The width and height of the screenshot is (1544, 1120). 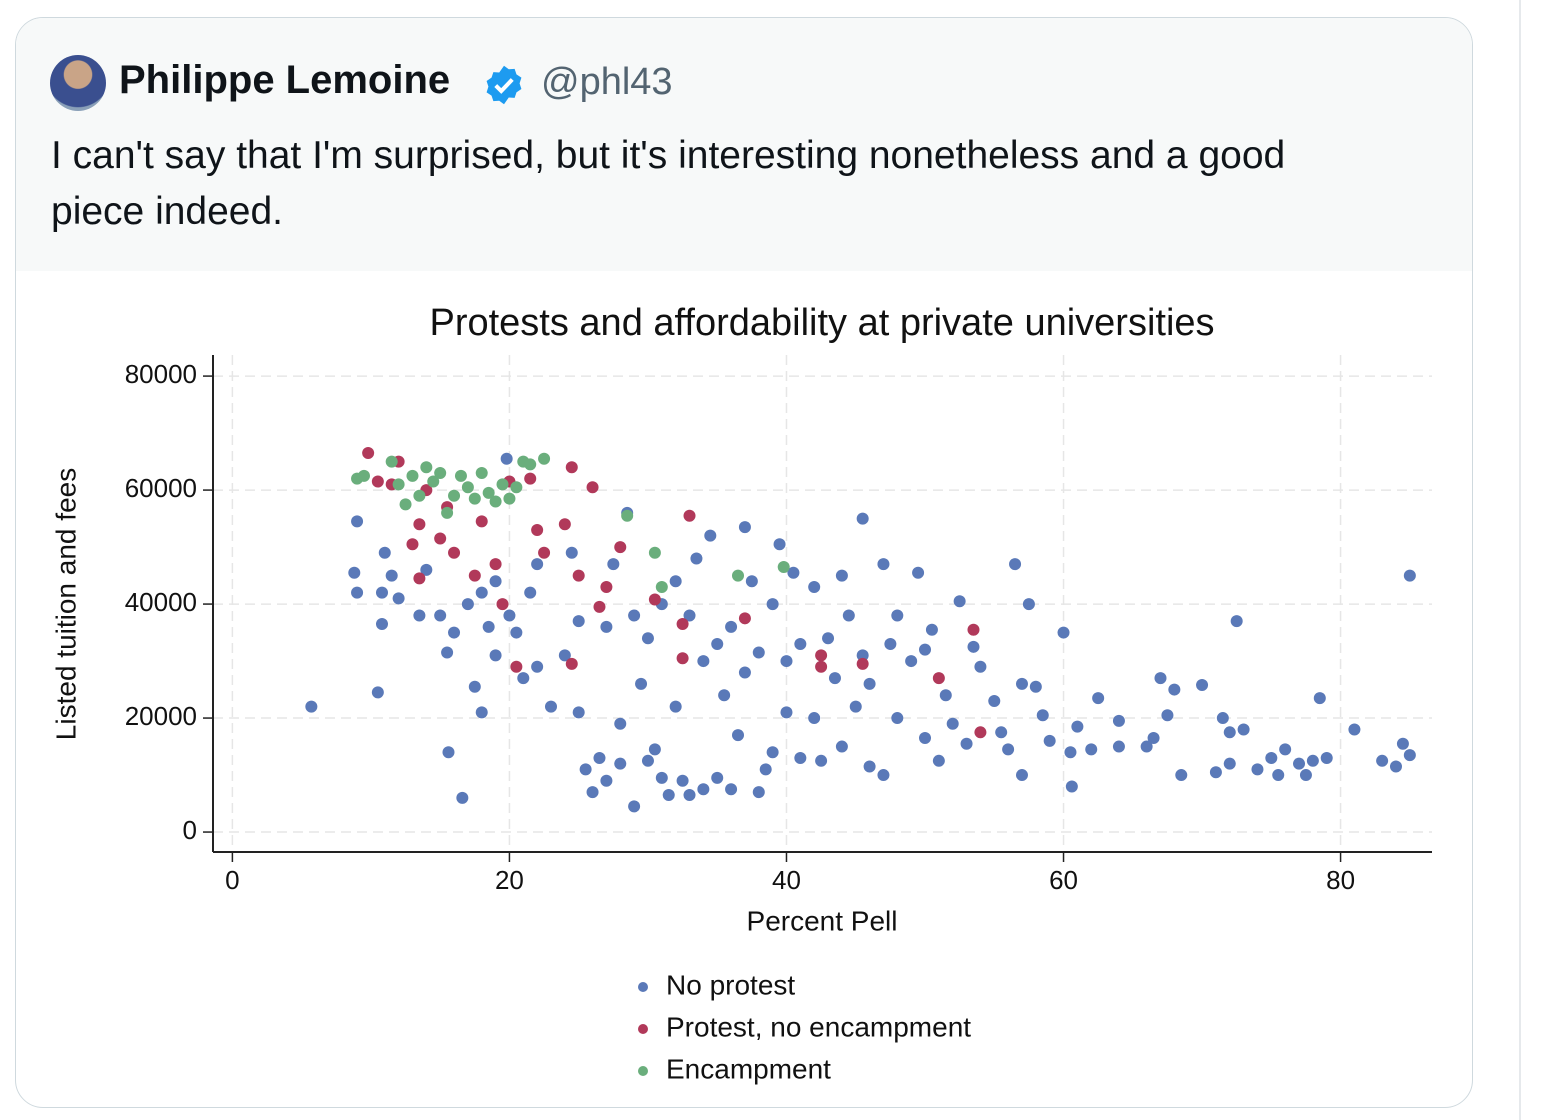 What do you see at coordinates (78, 83) in the screenshot?
I see `avatar` at bounding box center [78, 83].